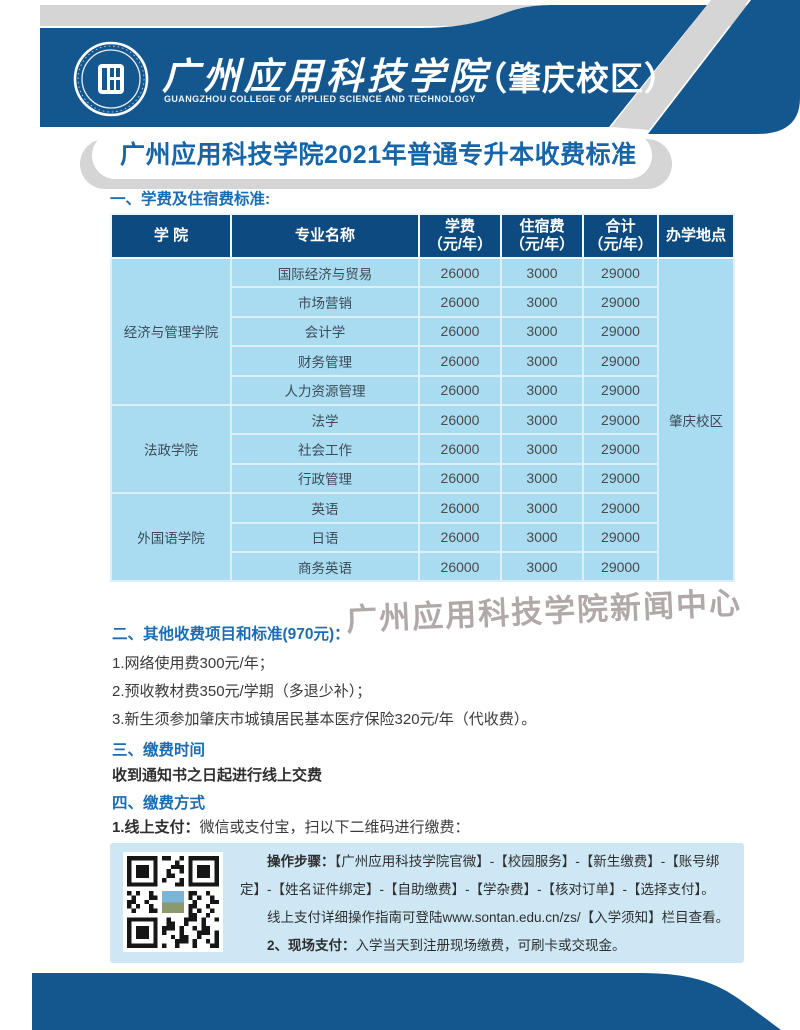 The width and height of the screenshot is (800, 1030). I want to click on section1-heading: 一、学费及住宿费标准:, so click(190, 199).